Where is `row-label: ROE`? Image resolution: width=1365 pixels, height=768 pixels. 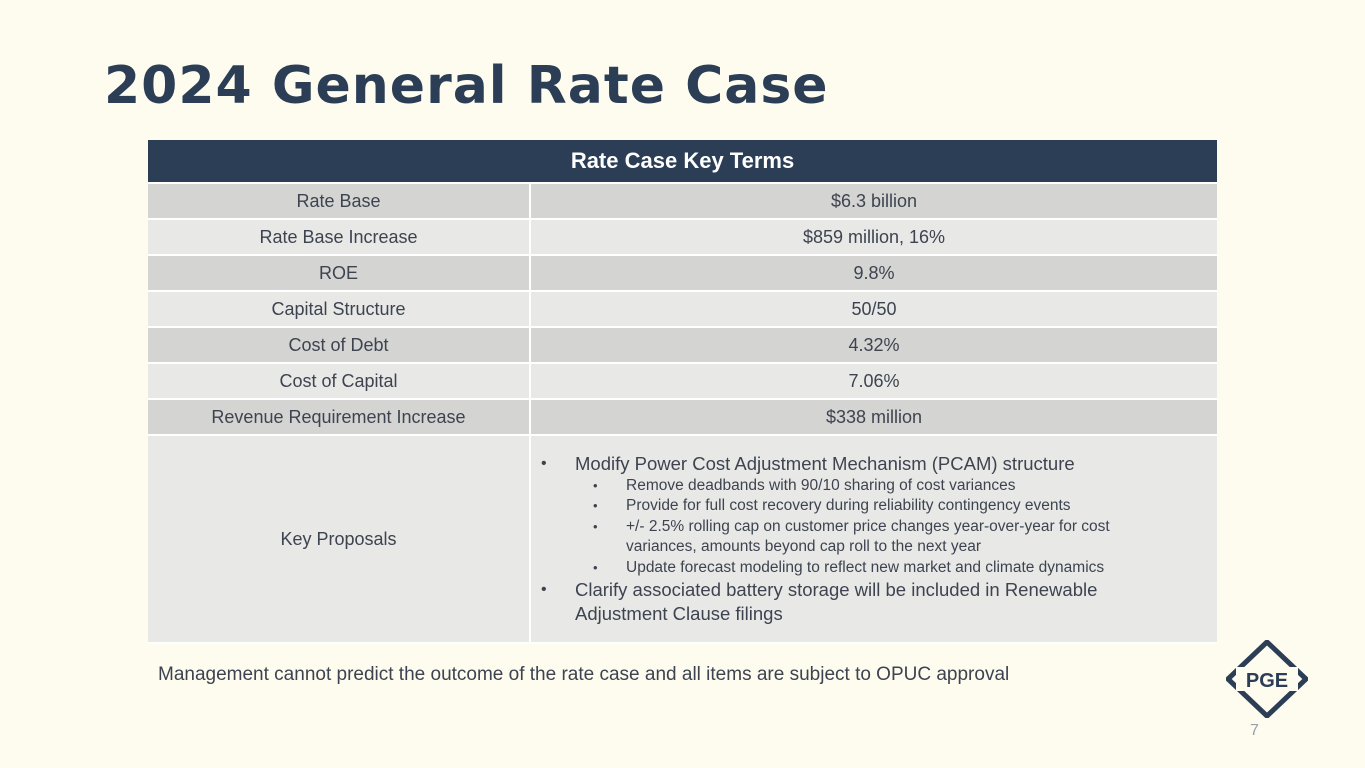
row-label: ROE is located at coordinates (339, 273).